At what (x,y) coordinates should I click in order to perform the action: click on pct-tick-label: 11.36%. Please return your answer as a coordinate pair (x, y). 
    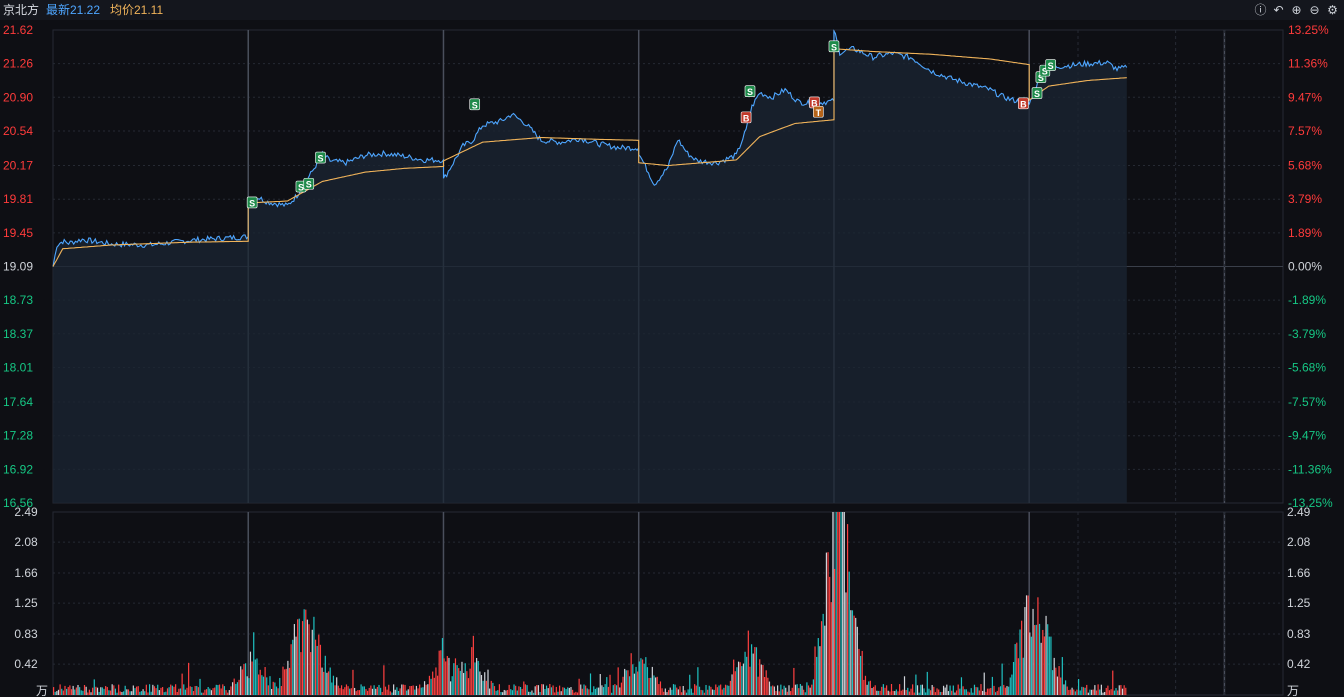
    Looking at the image, I should click on (1308, 64).